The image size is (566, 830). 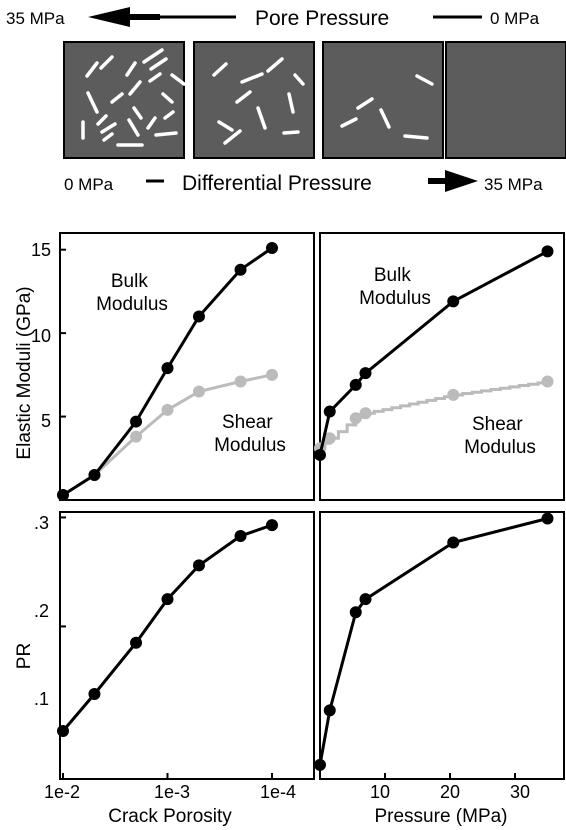 What do you see at coordinates (278, 792) in the screenshot?
I see `xtick-label: 1e-4` at bounding box center [278, 792].